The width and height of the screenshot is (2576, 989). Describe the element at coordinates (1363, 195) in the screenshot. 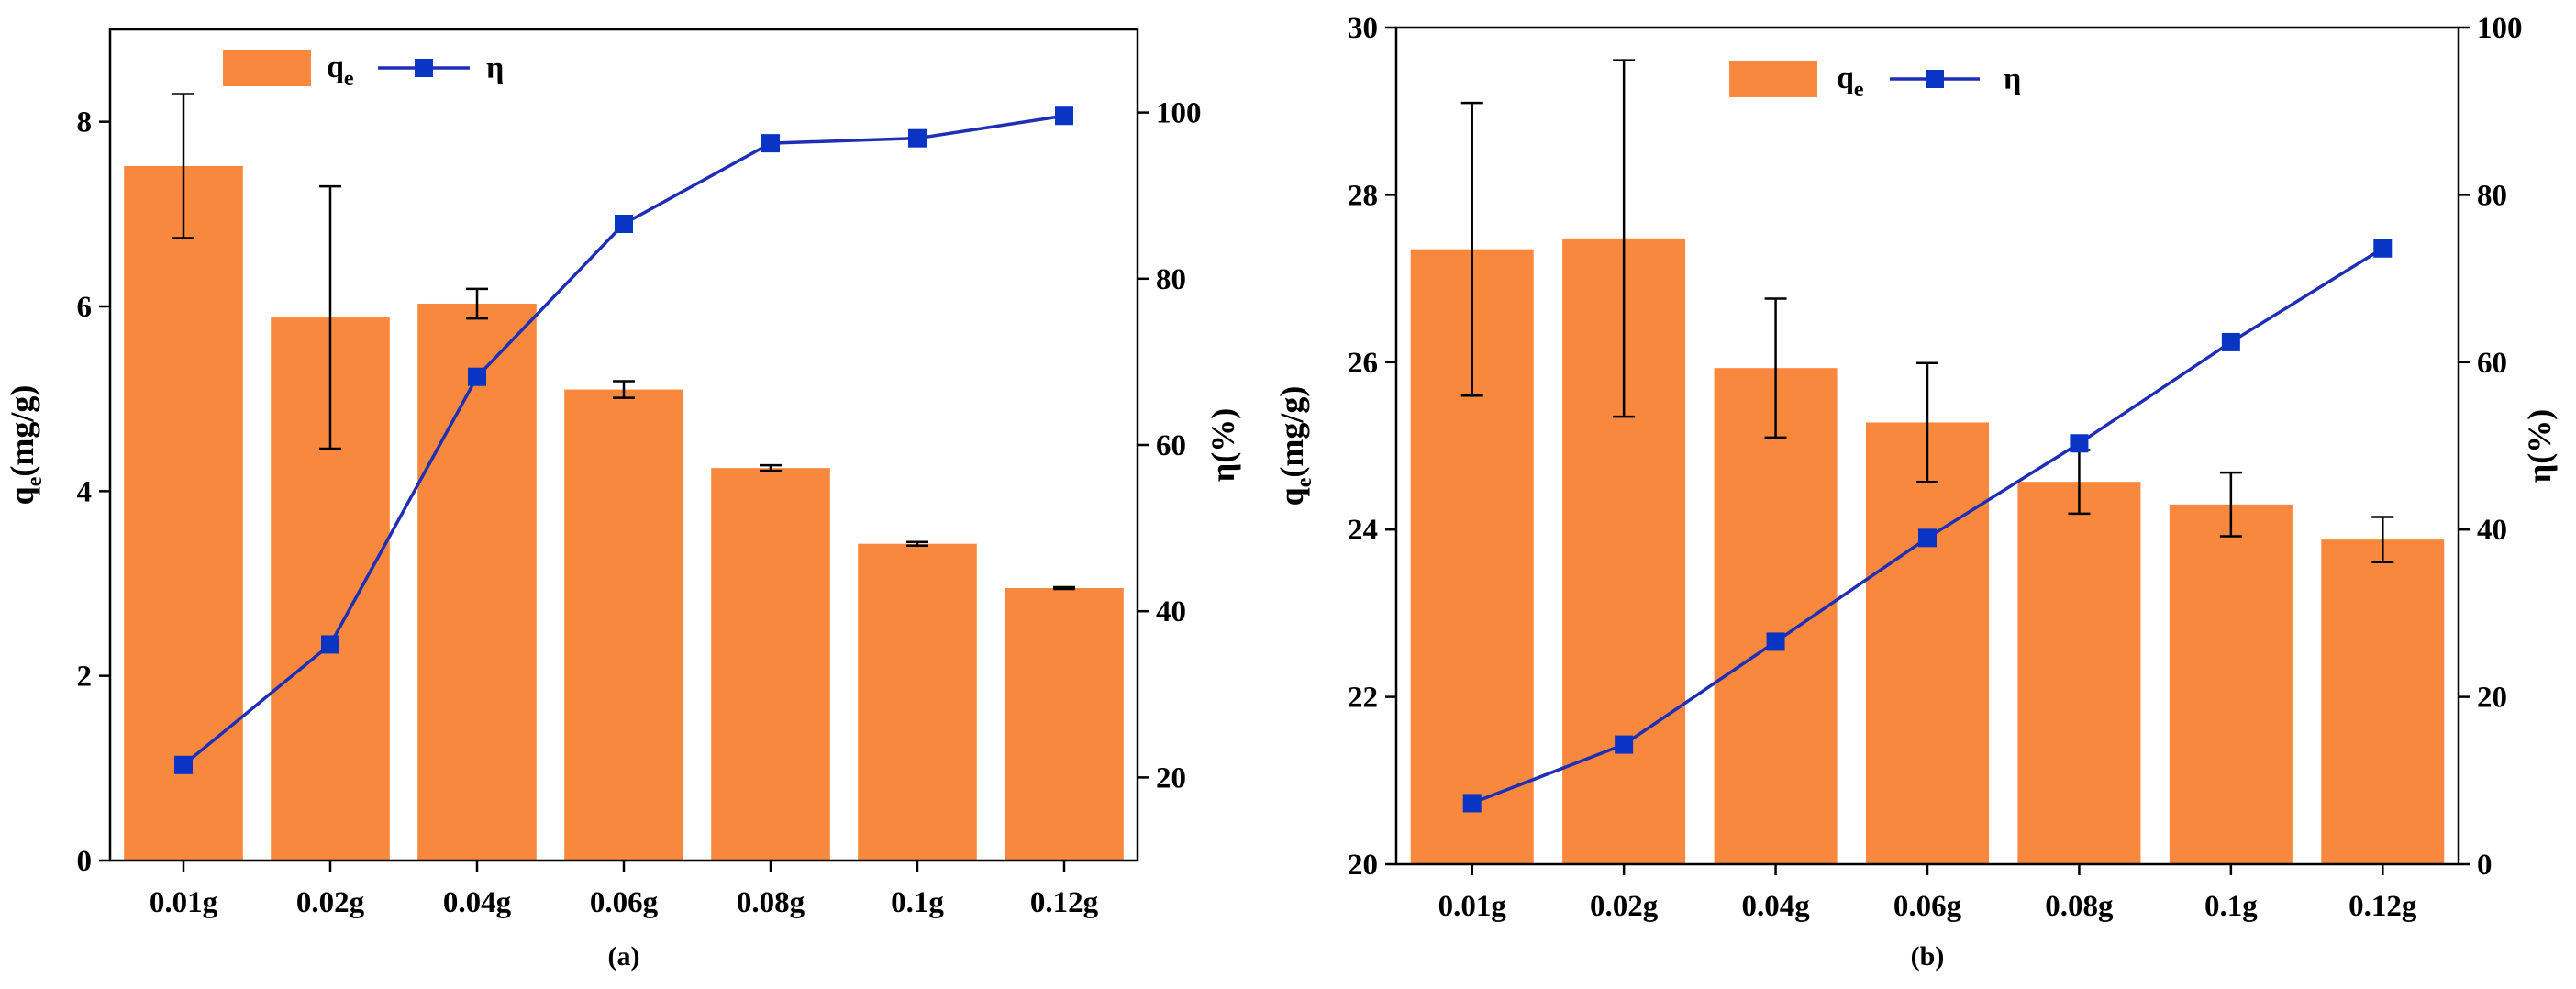

I see `y-left-tick-label-28: 28` at that location.